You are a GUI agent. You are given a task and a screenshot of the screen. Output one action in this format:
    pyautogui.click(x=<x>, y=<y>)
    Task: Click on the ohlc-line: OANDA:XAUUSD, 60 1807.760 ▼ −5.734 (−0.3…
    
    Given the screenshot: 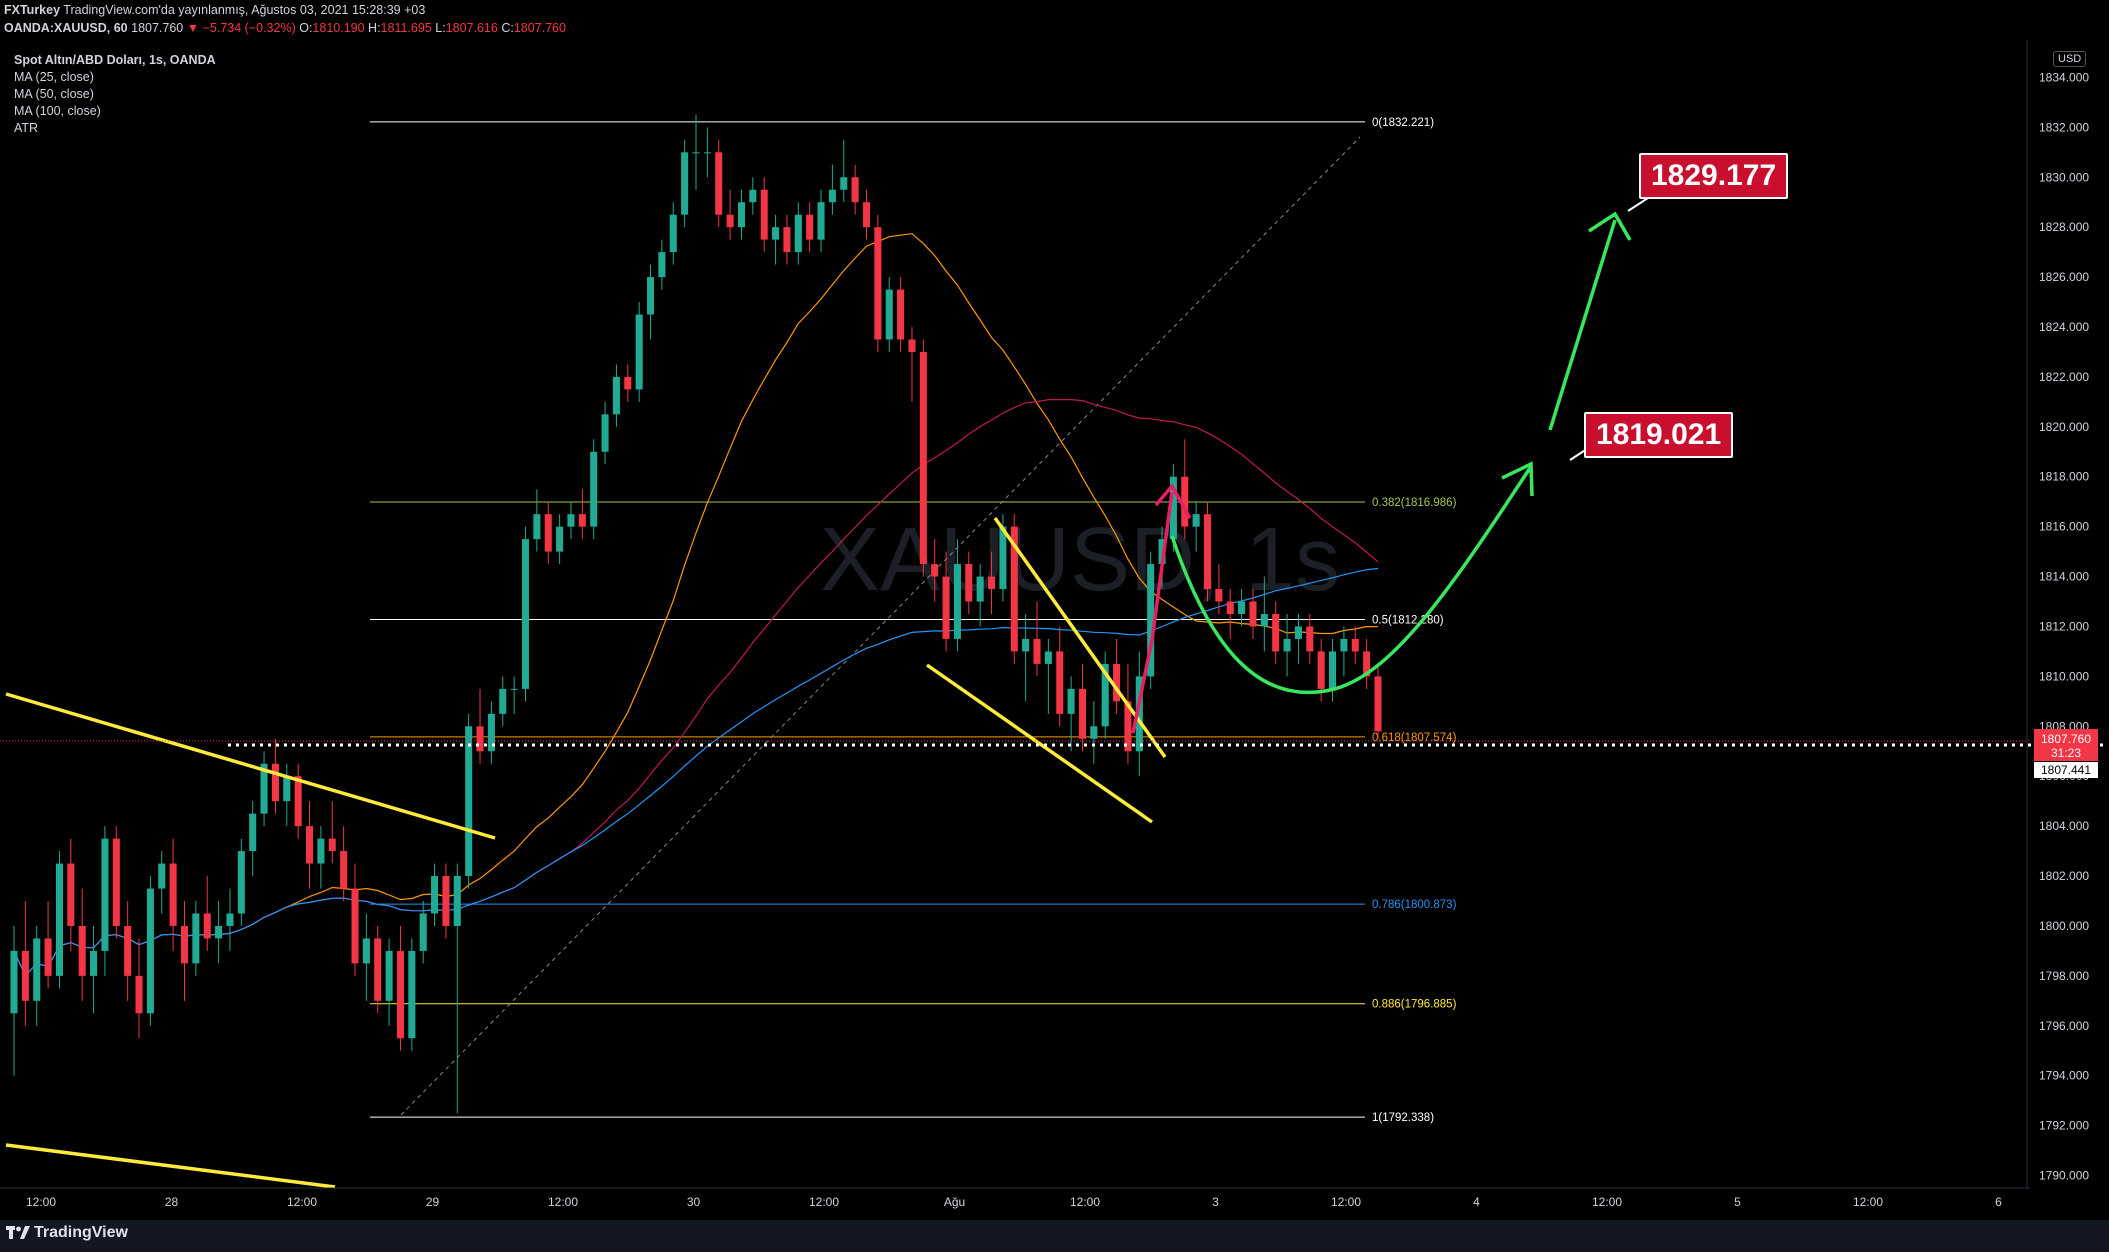 What is the action you would take?
    pyautogui.click(x=285, y=28)
    